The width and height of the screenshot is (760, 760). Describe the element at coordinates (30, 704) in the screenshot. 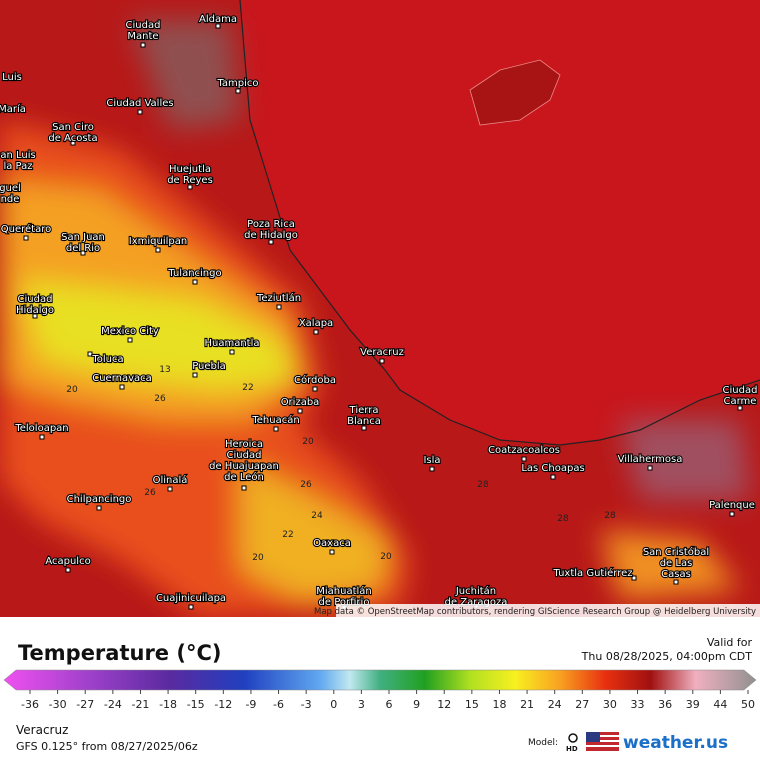

I see `colorbar-tick-label: -36` at that location.